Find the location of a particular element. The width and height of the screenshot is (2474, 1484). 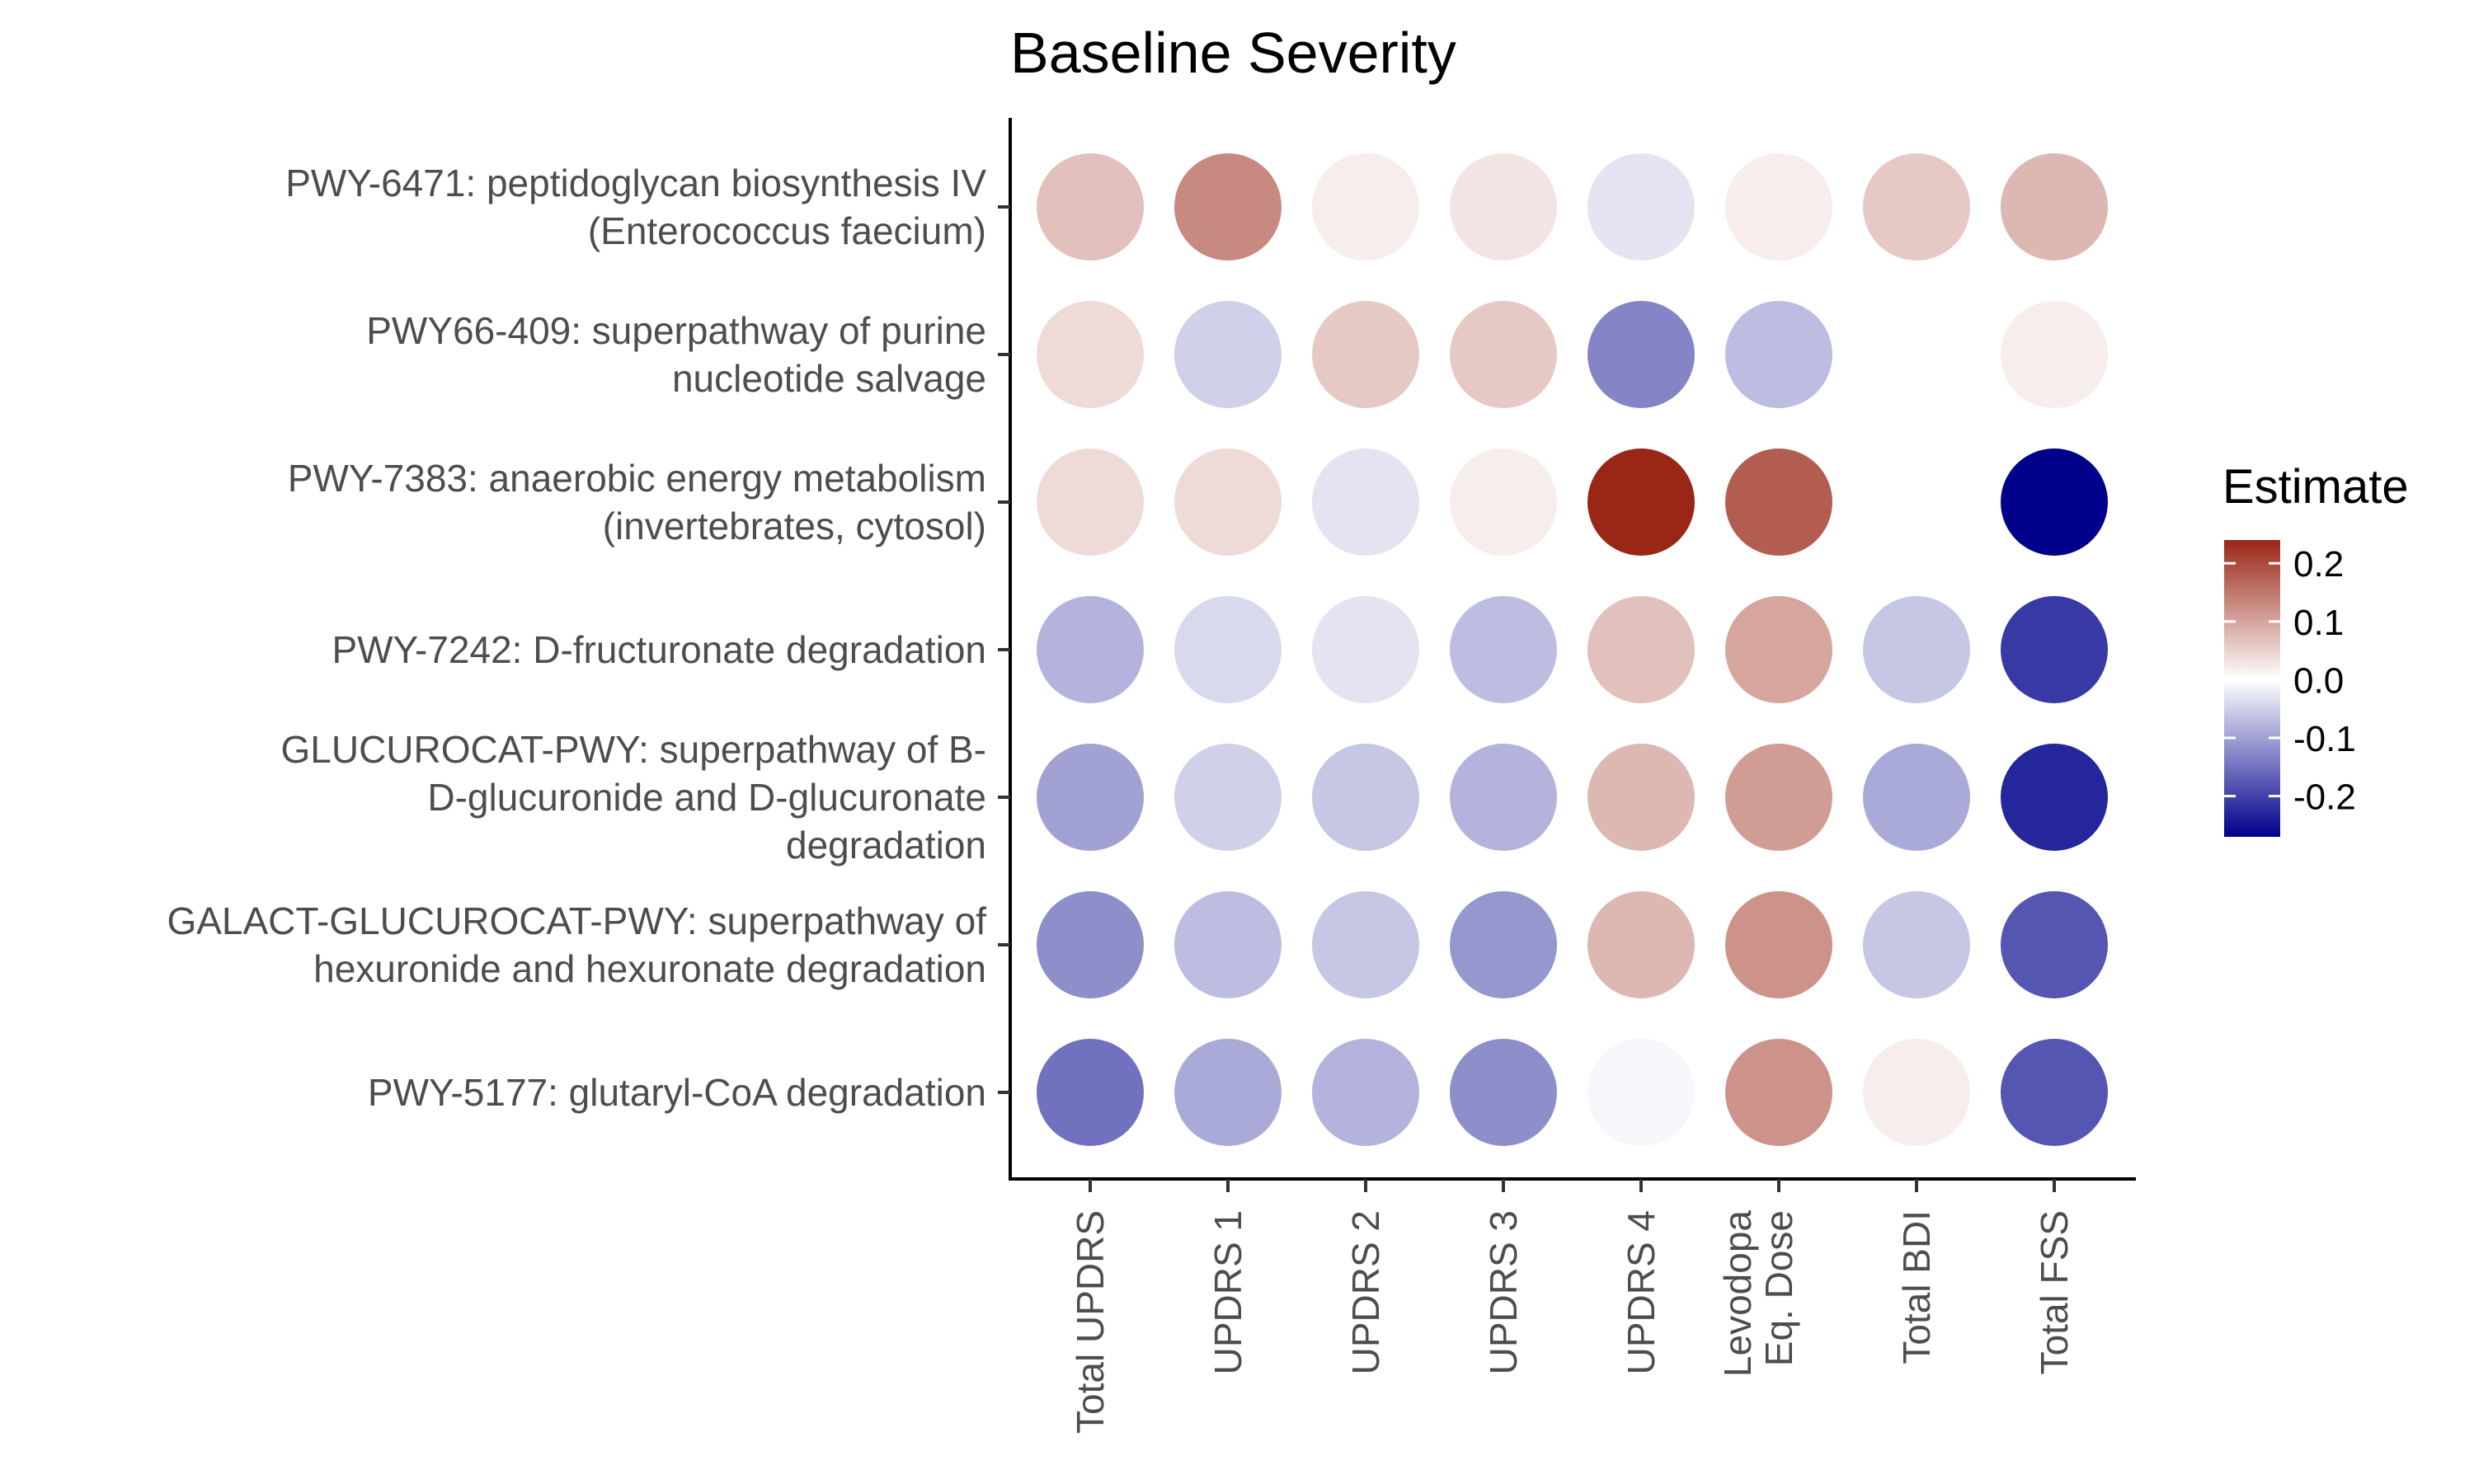

y-tick-label: PWY-7242: D-fructuronate degradation is located at coordinates (659, 649).